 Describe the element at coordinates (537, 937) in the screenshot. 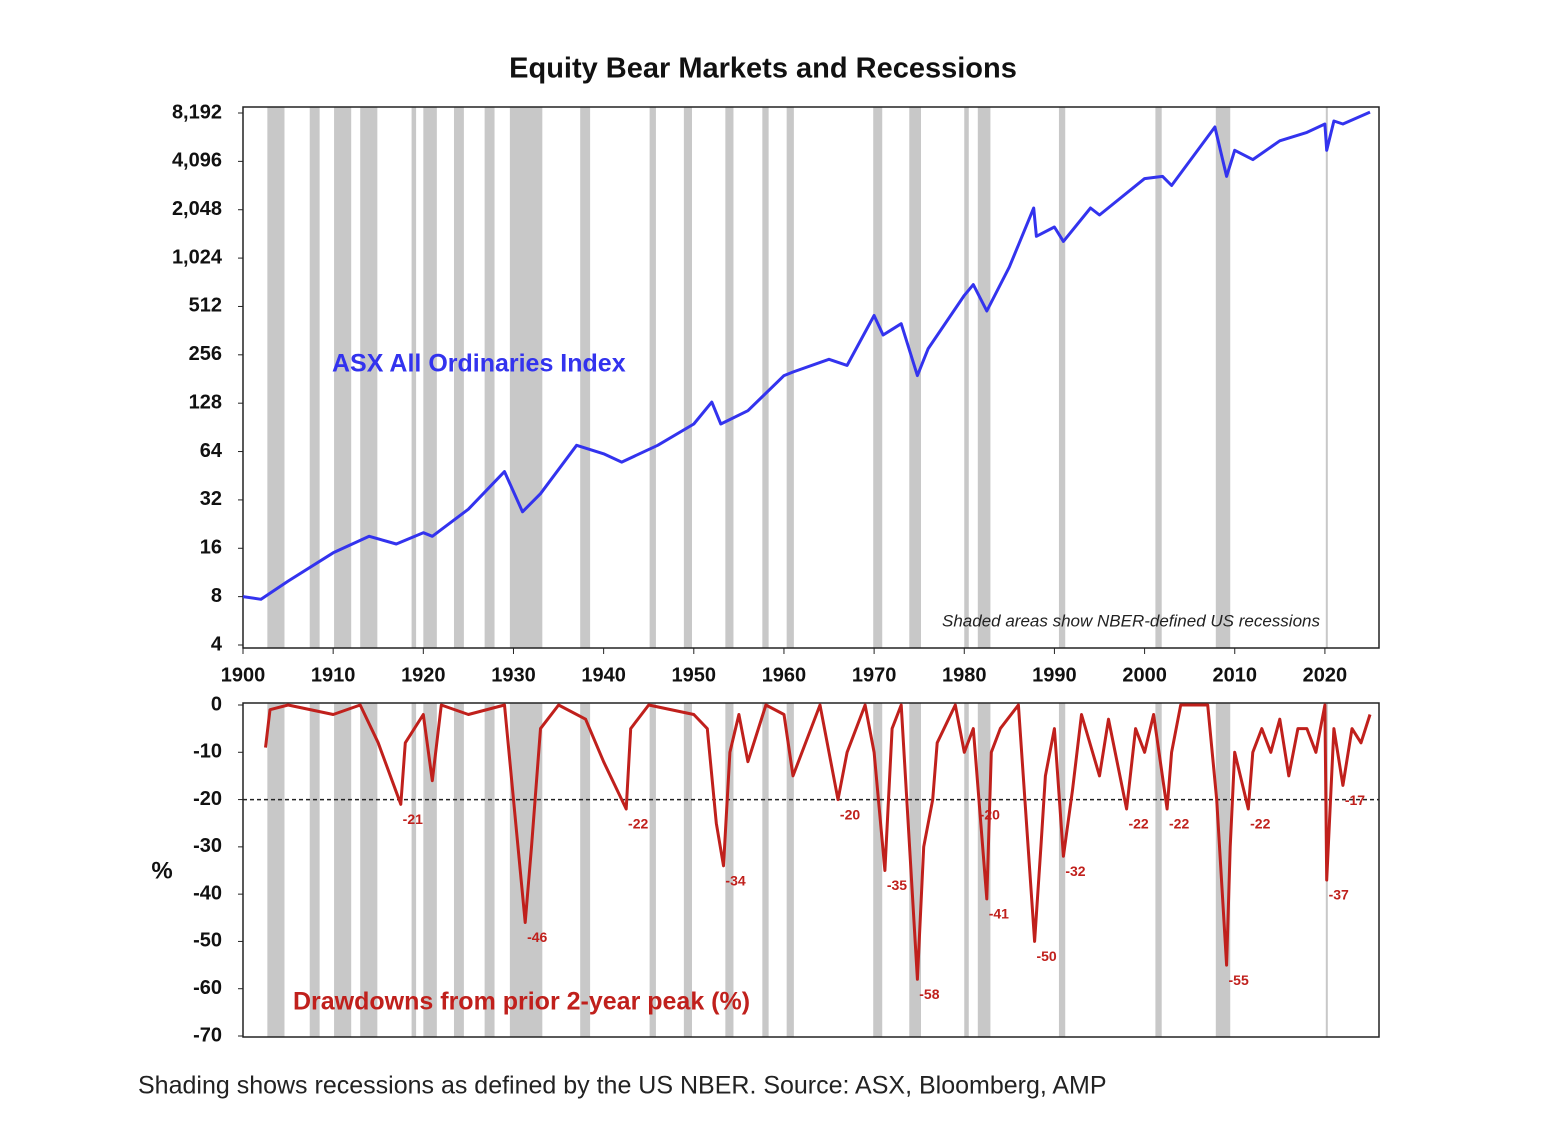

I see `trough-label: -46` at that location.